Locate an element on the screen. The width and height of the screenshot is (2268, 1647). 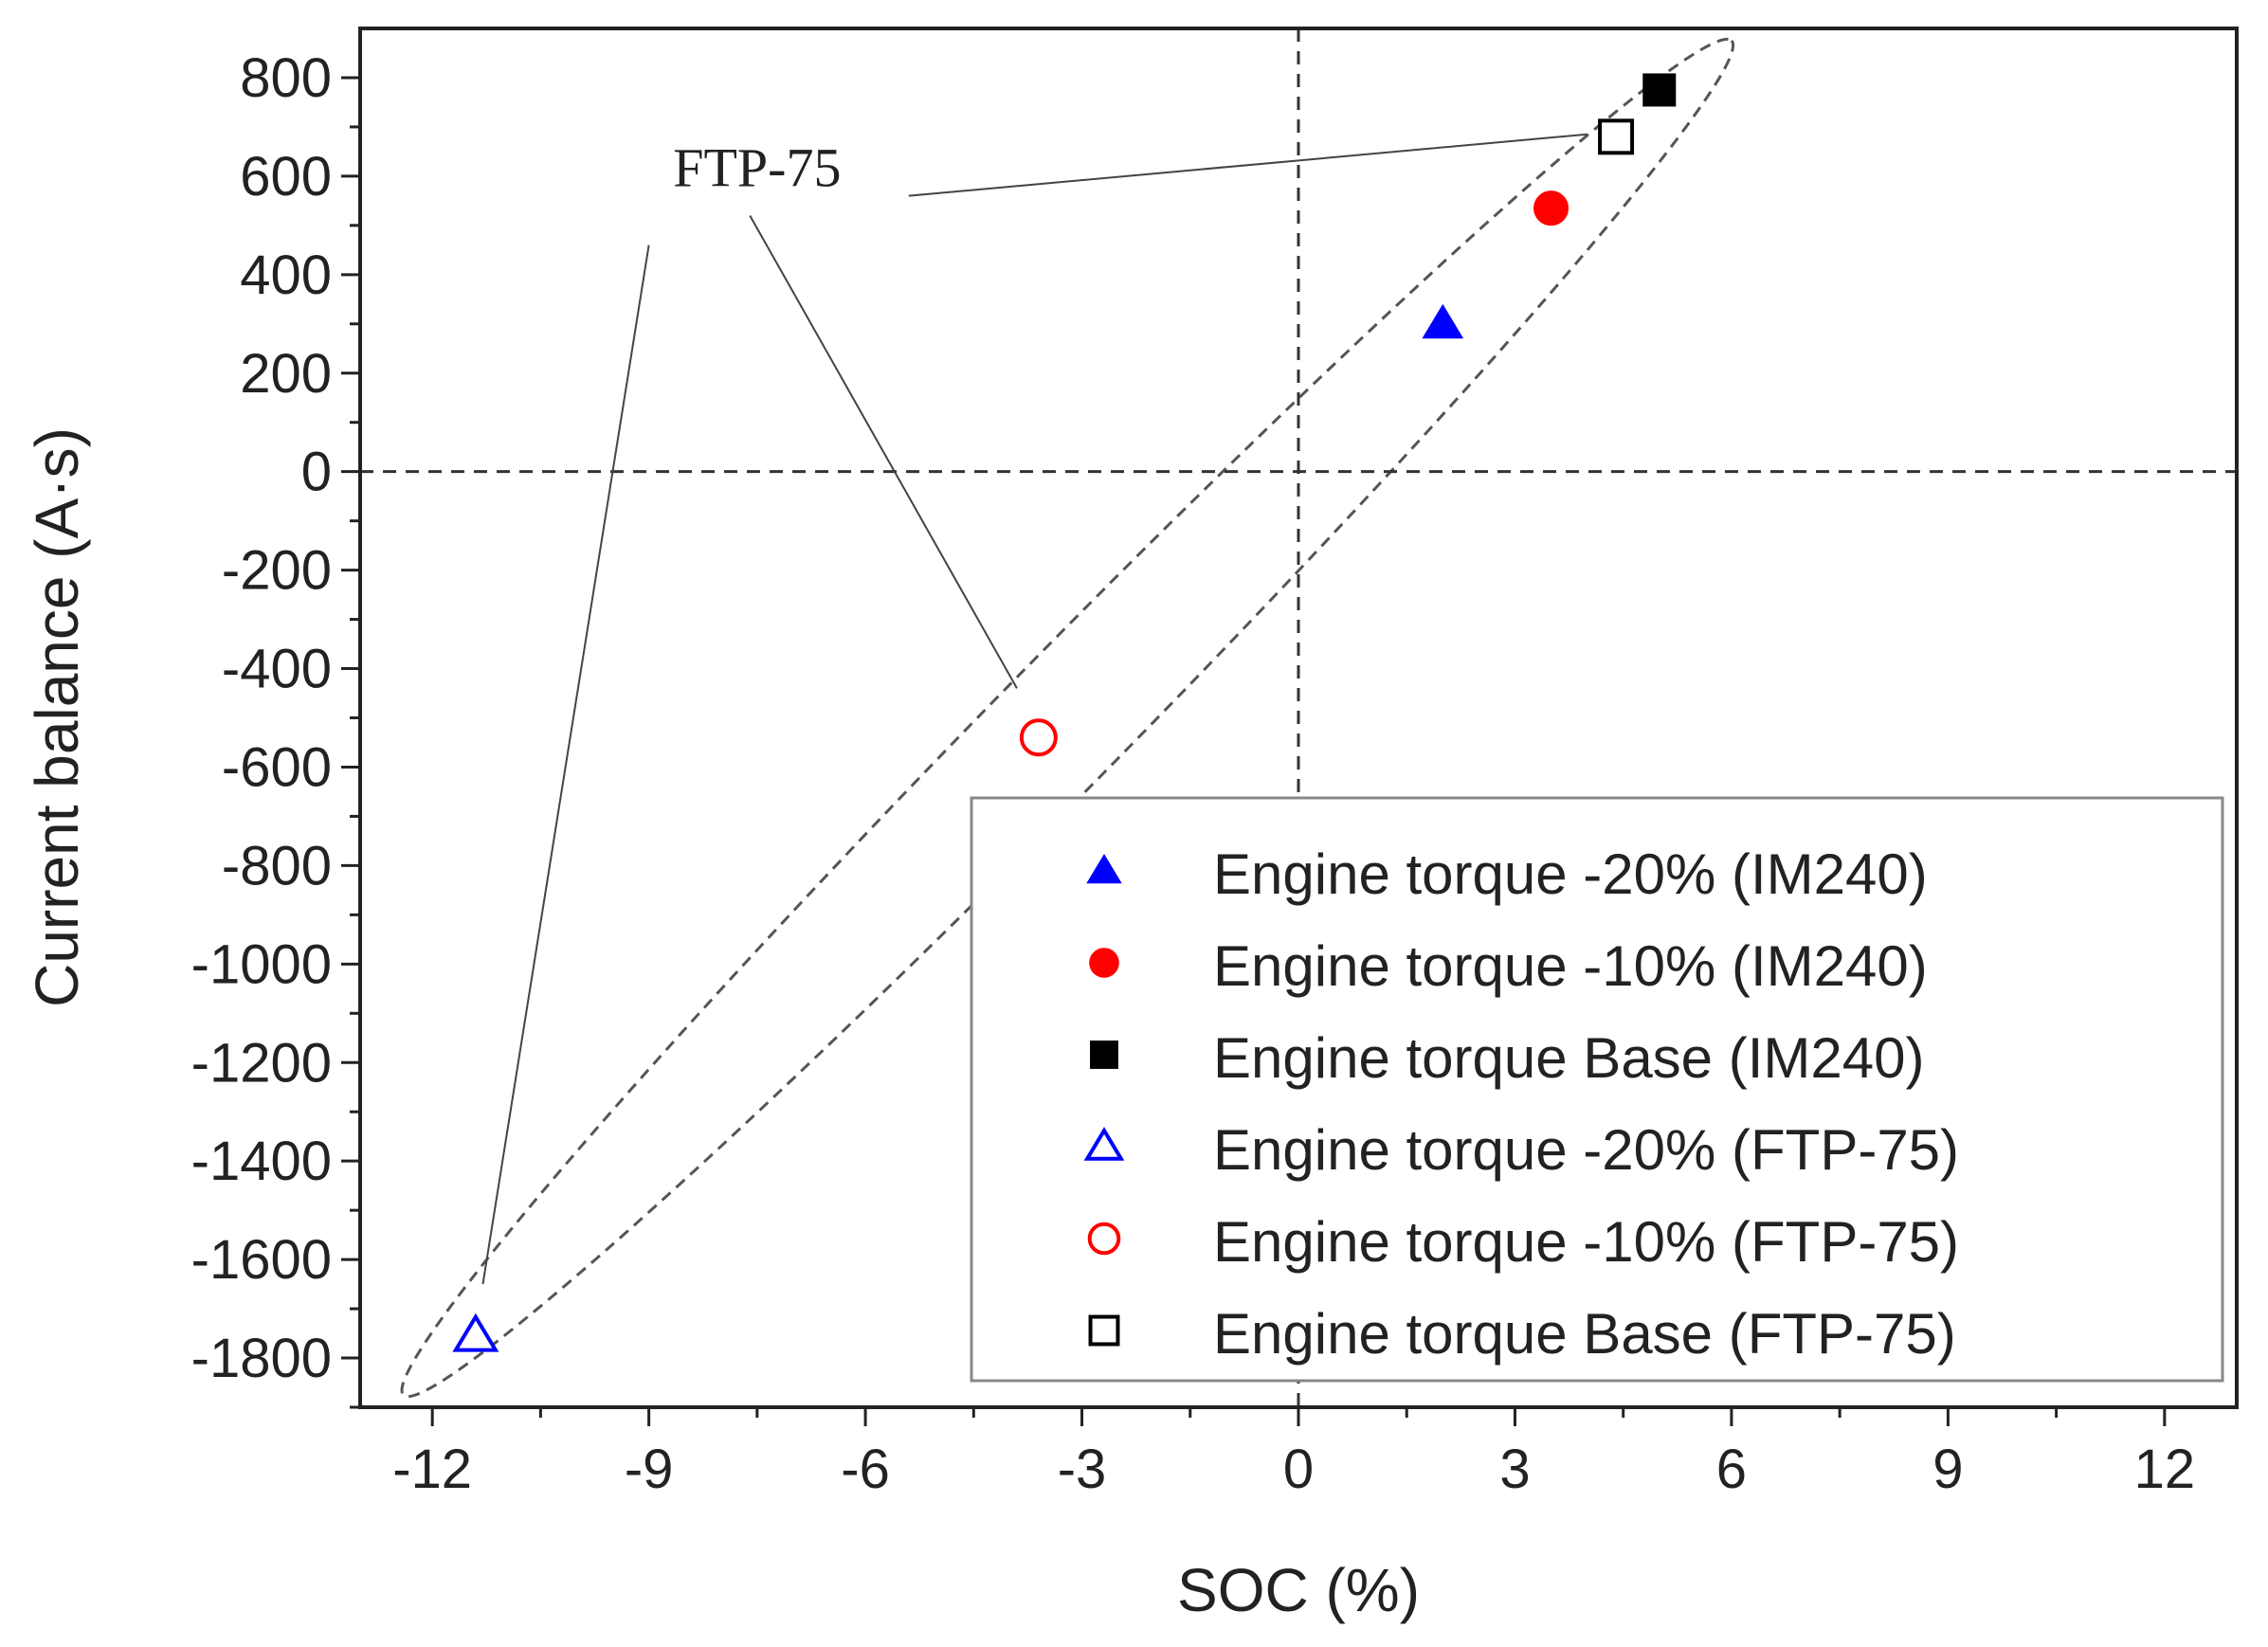
legend-label: Engine torque -20% (IM240) is located at coordinates (1570, 874).